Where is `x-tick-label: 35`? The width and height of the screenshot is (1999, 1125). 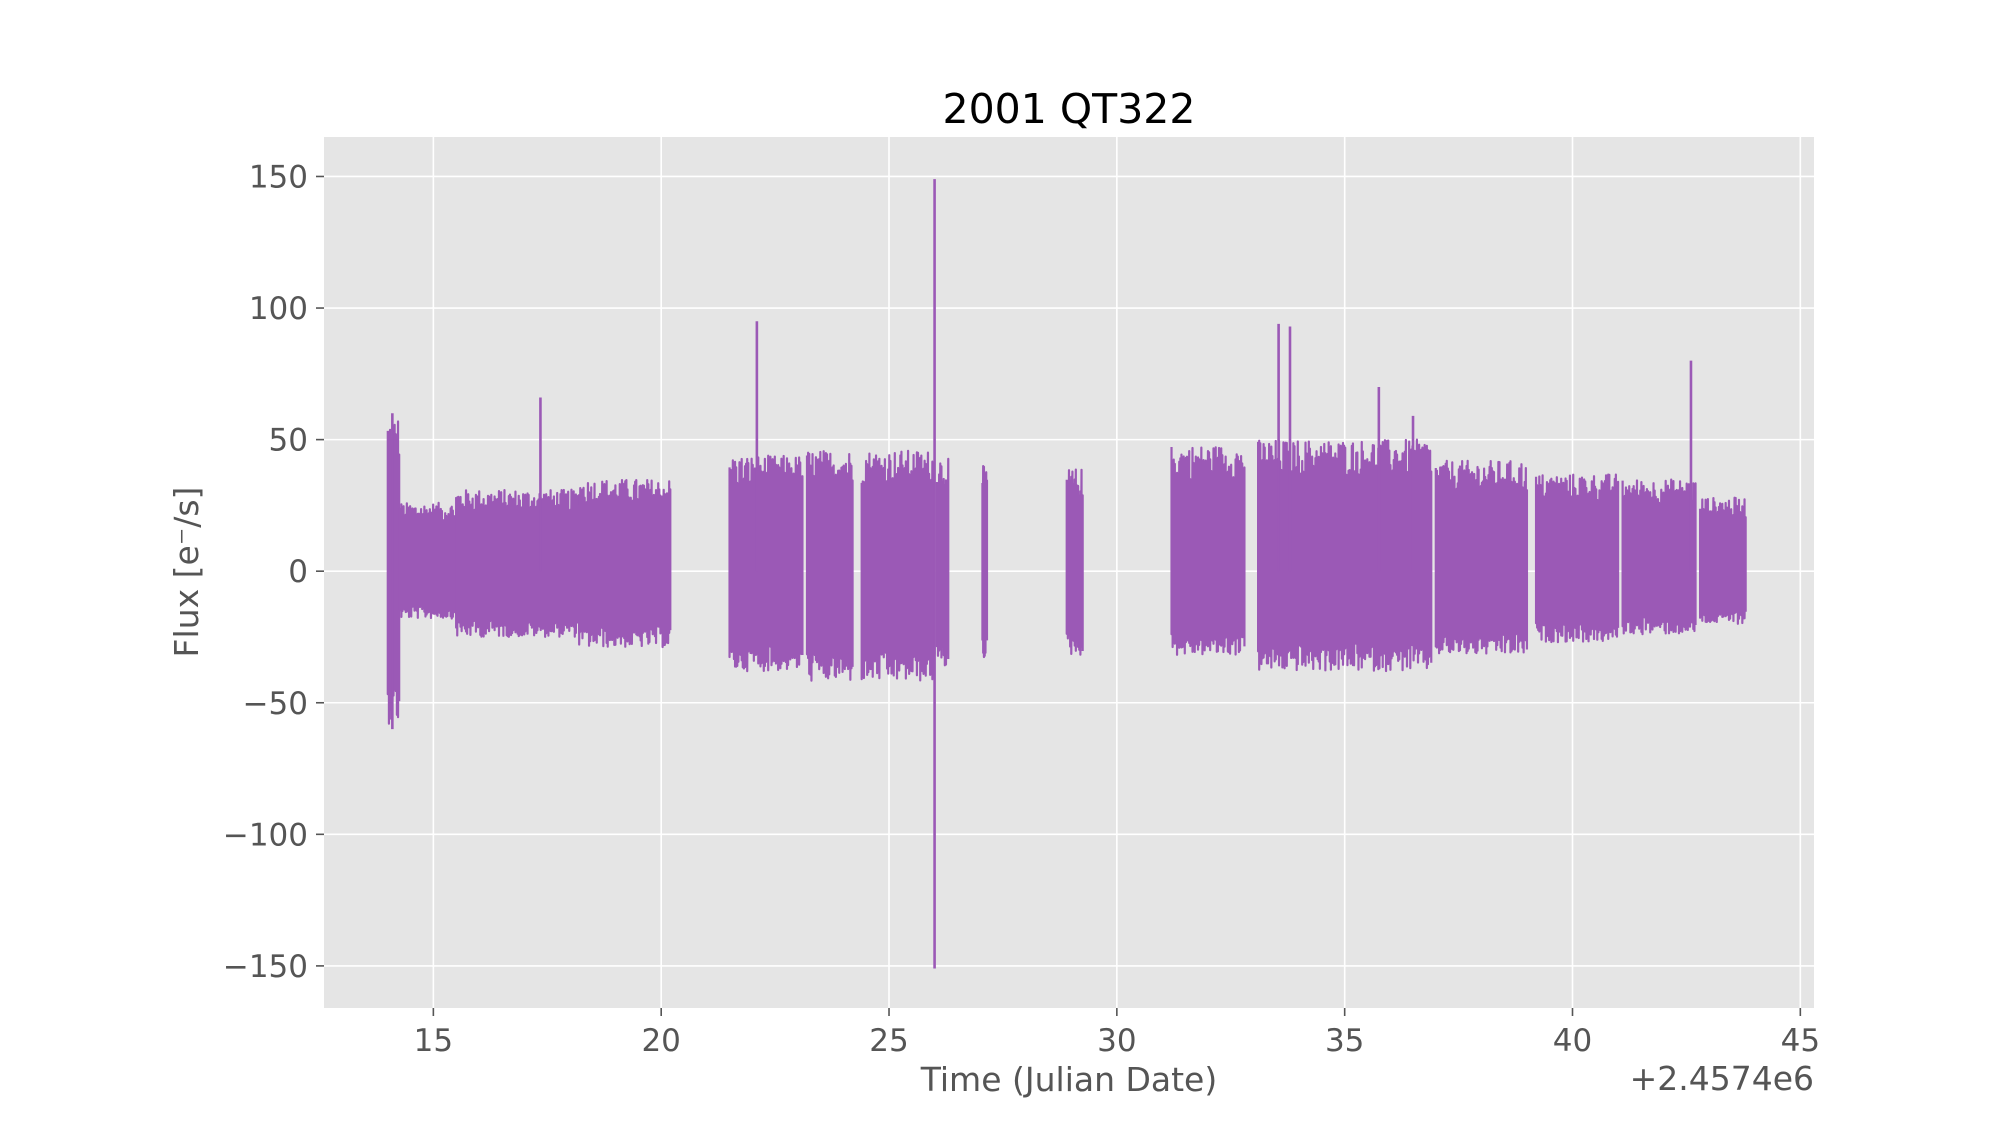
x-tick-label: 35 is located at coordinates (1344, 1041).